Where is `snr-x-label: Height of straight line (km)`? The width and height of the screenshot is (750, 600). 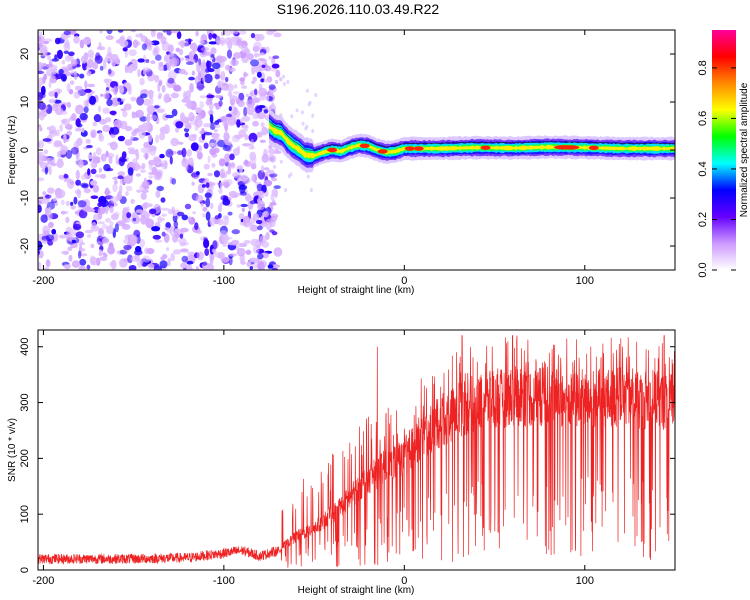 snr-x-label: Height of straight line (km) is located at coordinates (356, 590).